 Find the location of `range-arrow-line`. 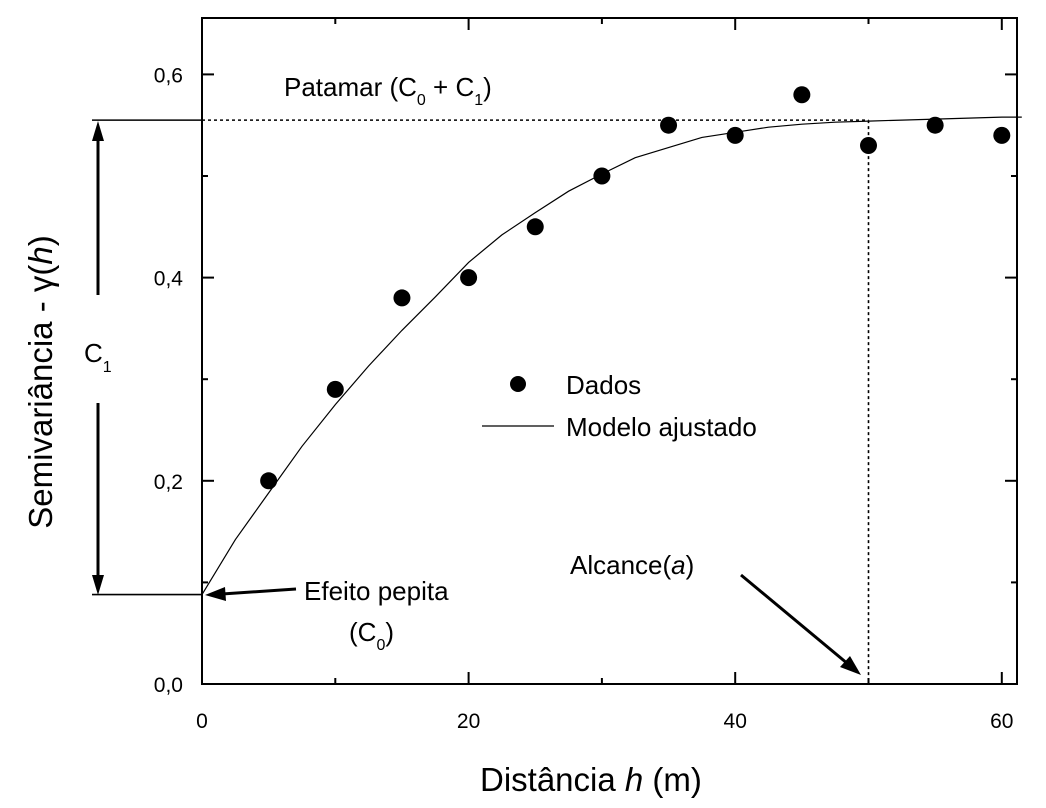

range-arrow-line is located at coordinates (794, 619).